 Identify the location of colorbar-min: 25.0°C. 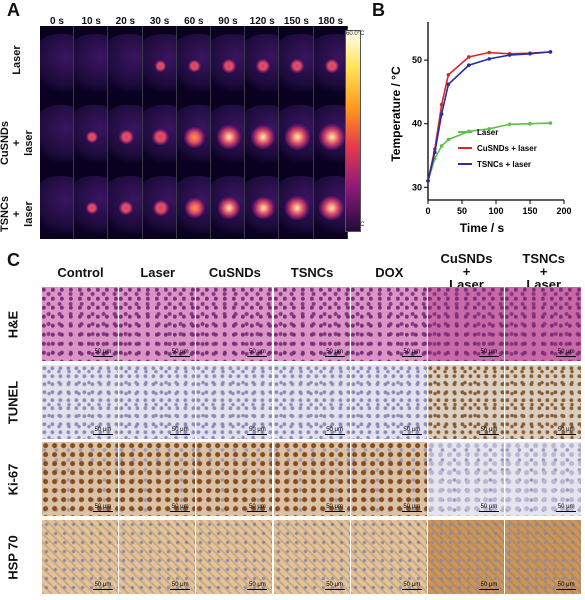
(355, 225).